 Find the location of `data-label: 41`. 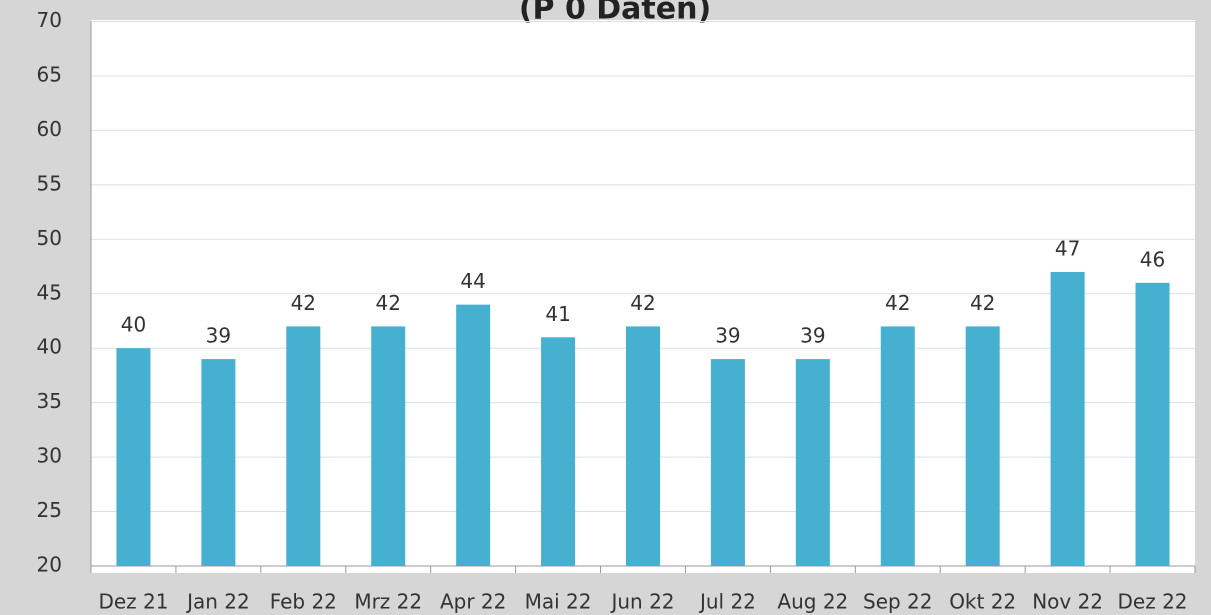

data-label: 41 is located at coordinates (557, 314).